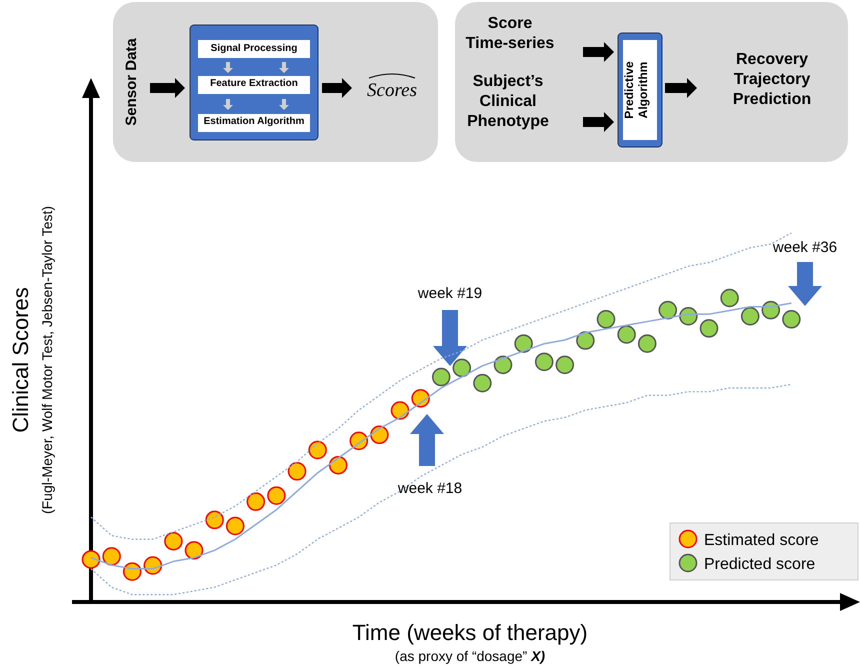  Describe the element at coordinates (47, 360) in the screenshot. I see `text: (Fugl-Meyer, Wolf Motor Test, Jebsen-Taylor Test)` at that location.